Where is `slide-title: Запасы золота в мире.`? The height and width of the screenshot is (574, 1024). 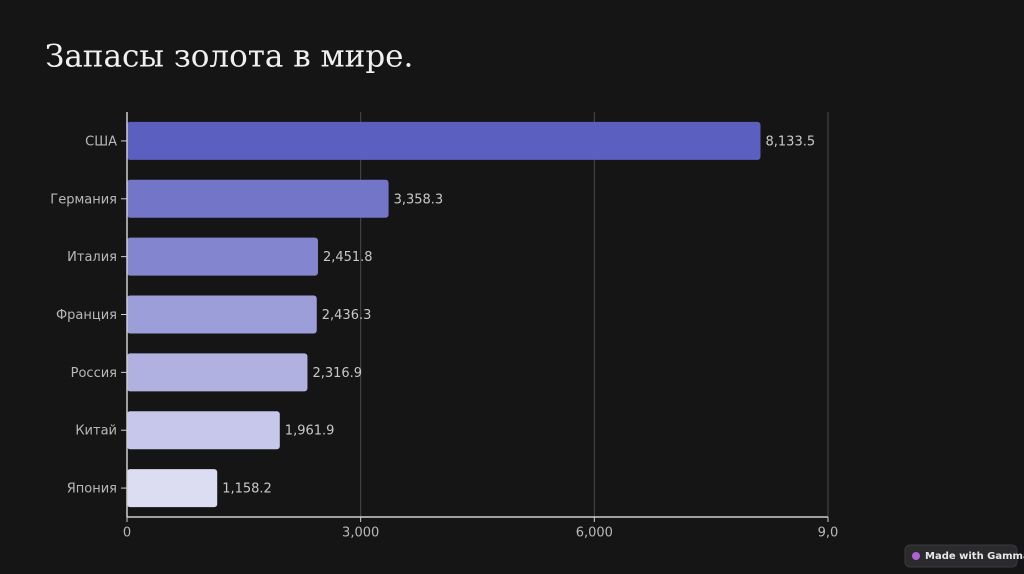 slide-title: Запасы золота в мире. is located at coordinates (229, 57).